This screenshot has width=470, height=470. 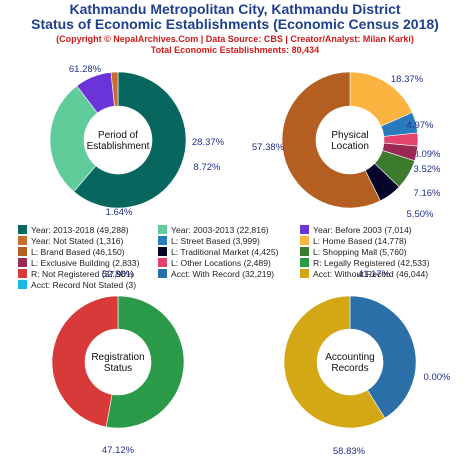 I want to click on legend-item: L: Street Based (3,999), so click(x=209, y=241).